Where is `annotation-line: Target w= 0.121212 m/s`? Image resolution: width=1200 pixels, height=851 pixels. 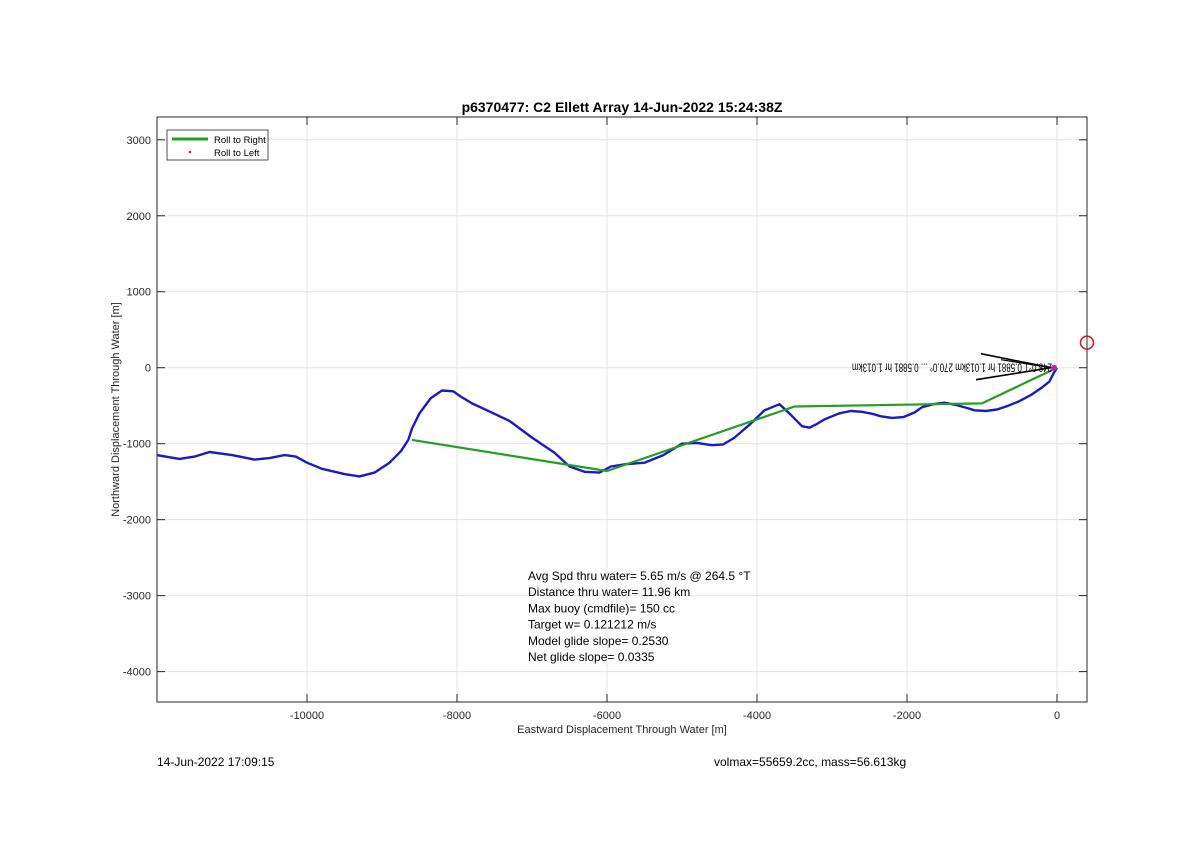
annotation-line: Target w= 0.121212 m/s is located at coordinates (592, 625).